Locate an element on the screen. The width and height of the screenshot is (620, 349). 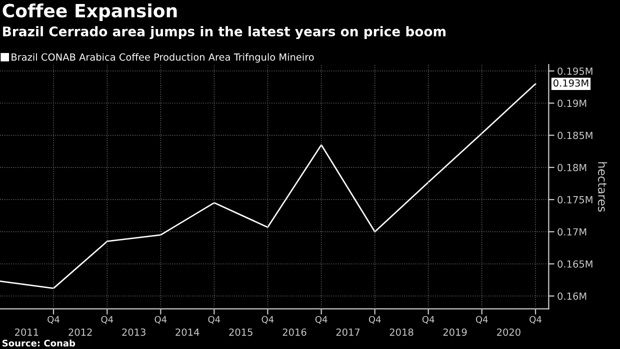
x-tick-label: 2018 is located at coordinates (402, 332).